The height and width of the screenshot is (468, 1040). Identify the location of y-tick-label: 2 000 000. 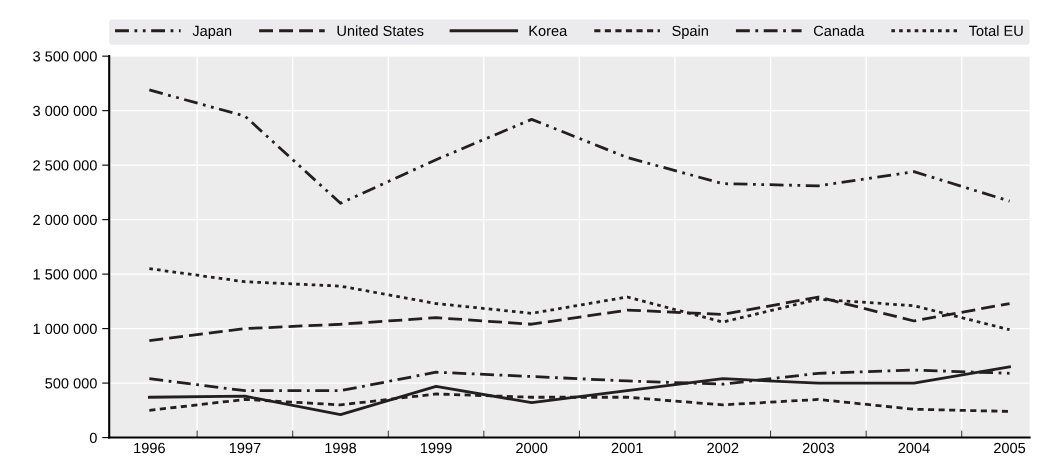
(65, 220).